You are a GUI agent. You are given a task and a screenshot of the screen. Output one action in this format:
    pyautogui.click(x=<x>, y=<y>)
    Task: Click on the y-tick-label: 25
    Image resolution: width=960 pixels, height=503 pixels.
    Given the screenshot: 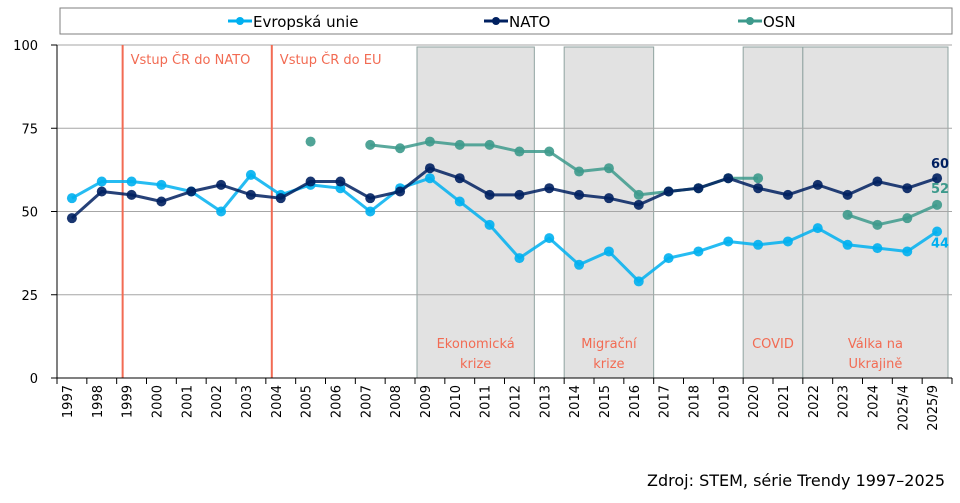 What is the action you would take?
    pyautogui.click(x=29, y=296)
    